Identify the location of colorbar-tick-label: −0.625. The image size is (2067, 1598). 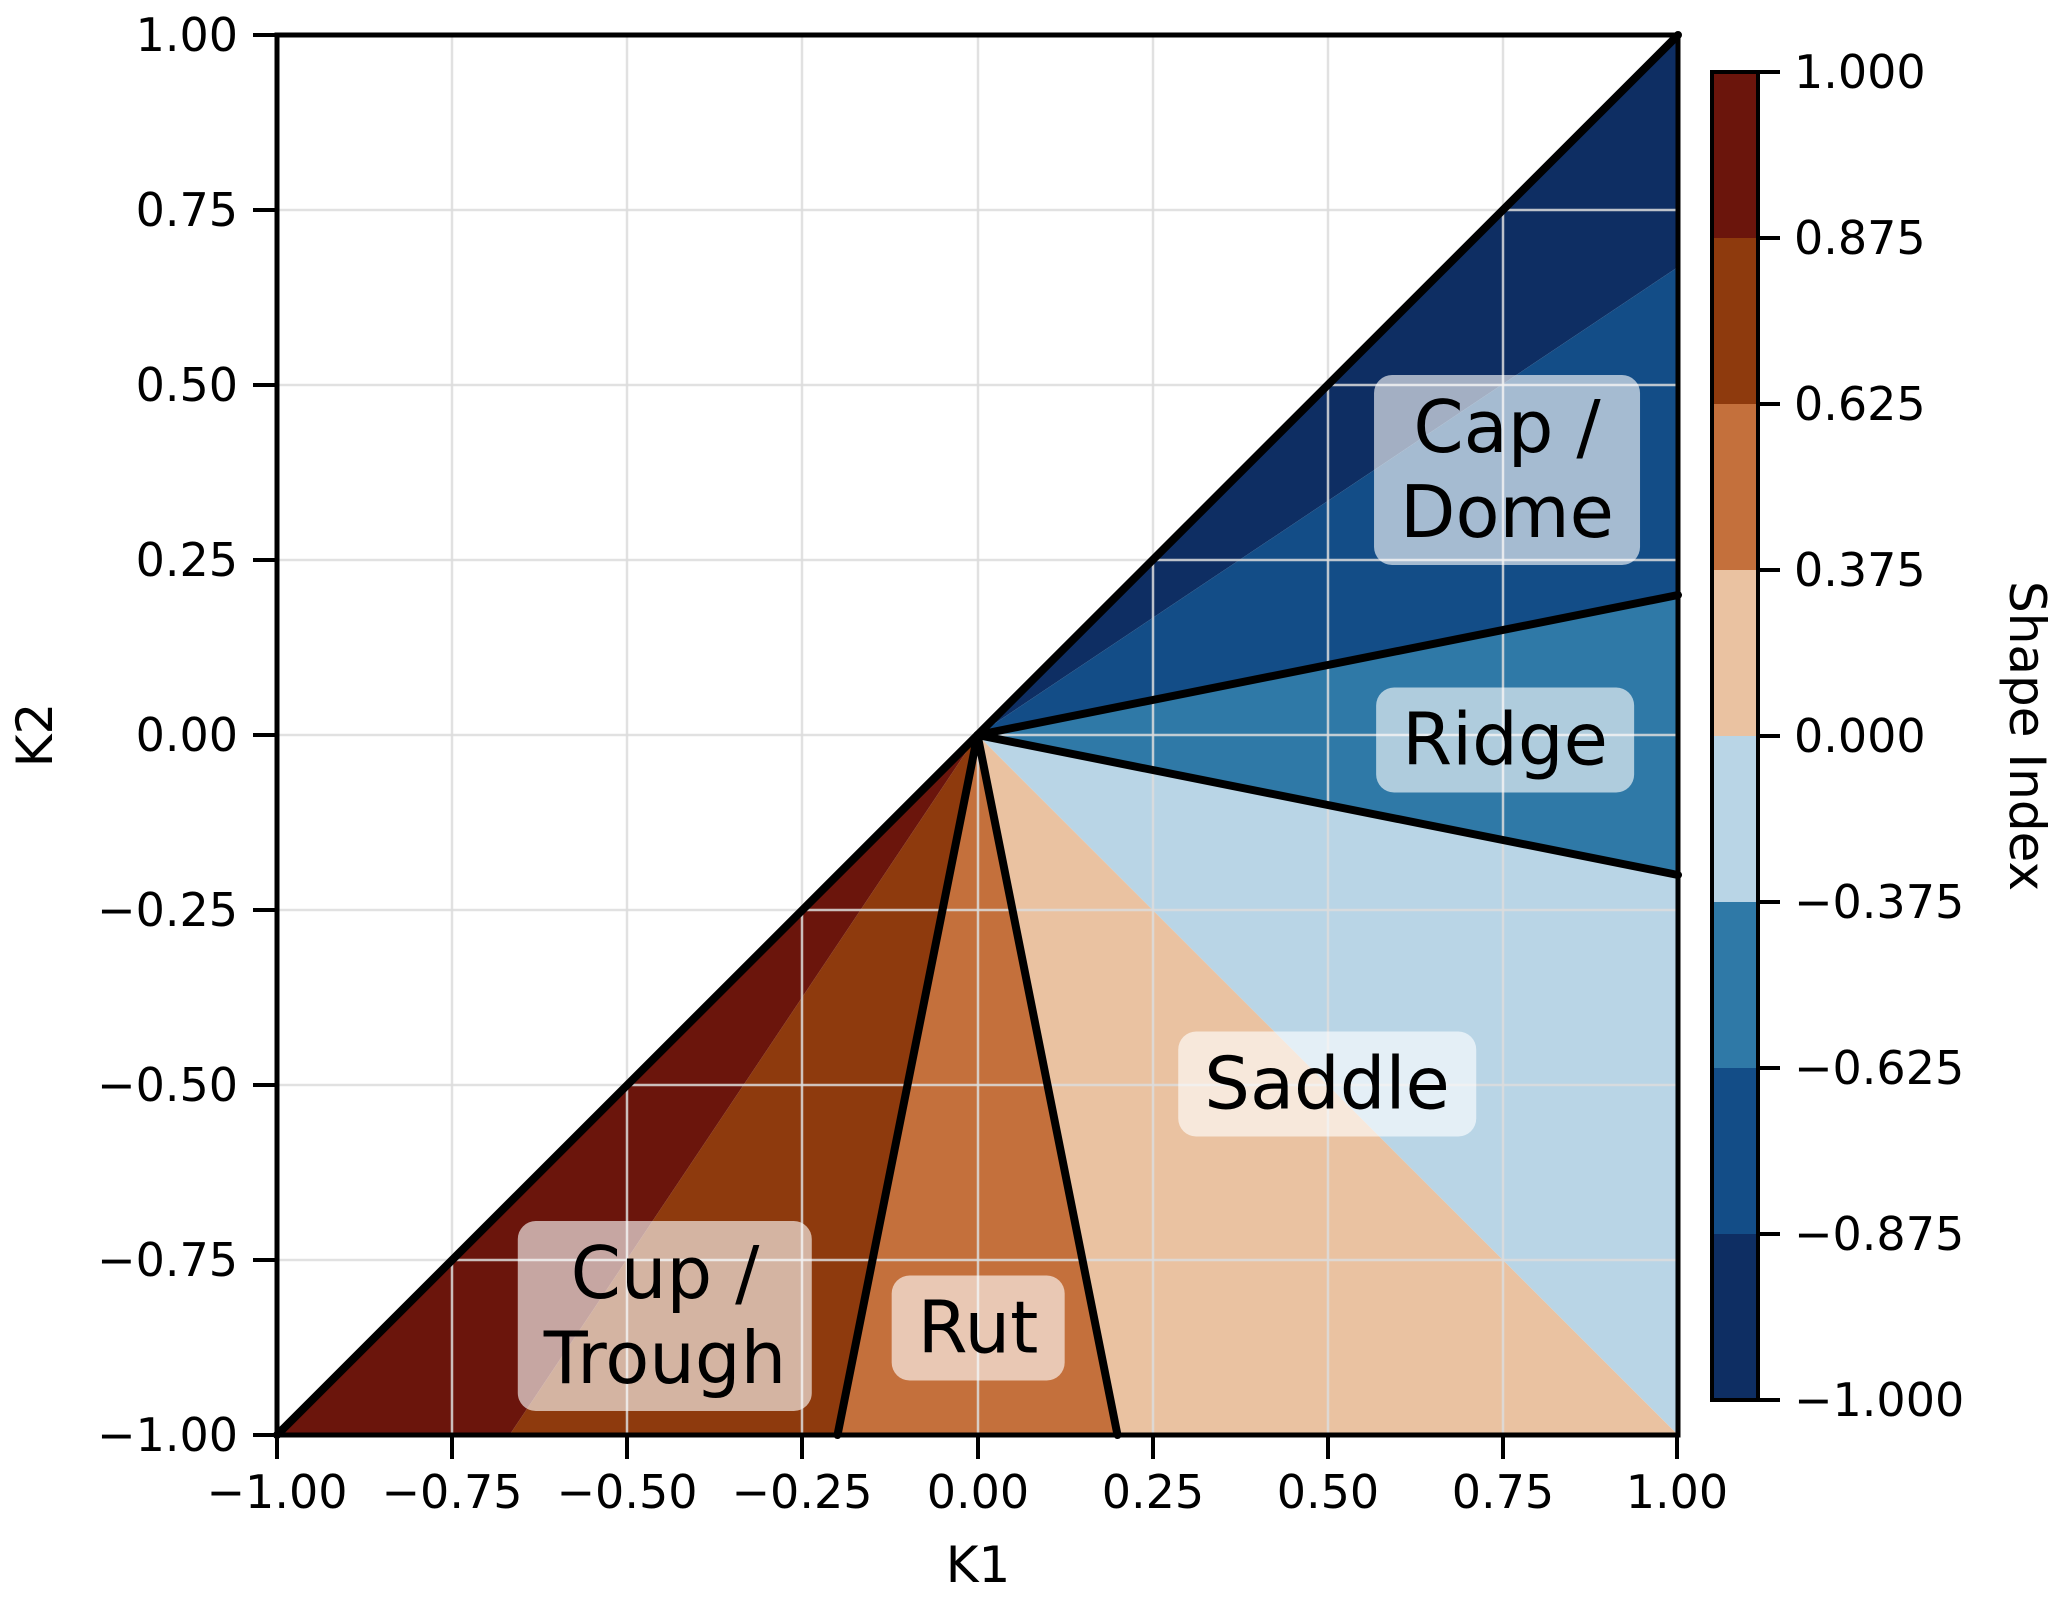
(1879, 1068).